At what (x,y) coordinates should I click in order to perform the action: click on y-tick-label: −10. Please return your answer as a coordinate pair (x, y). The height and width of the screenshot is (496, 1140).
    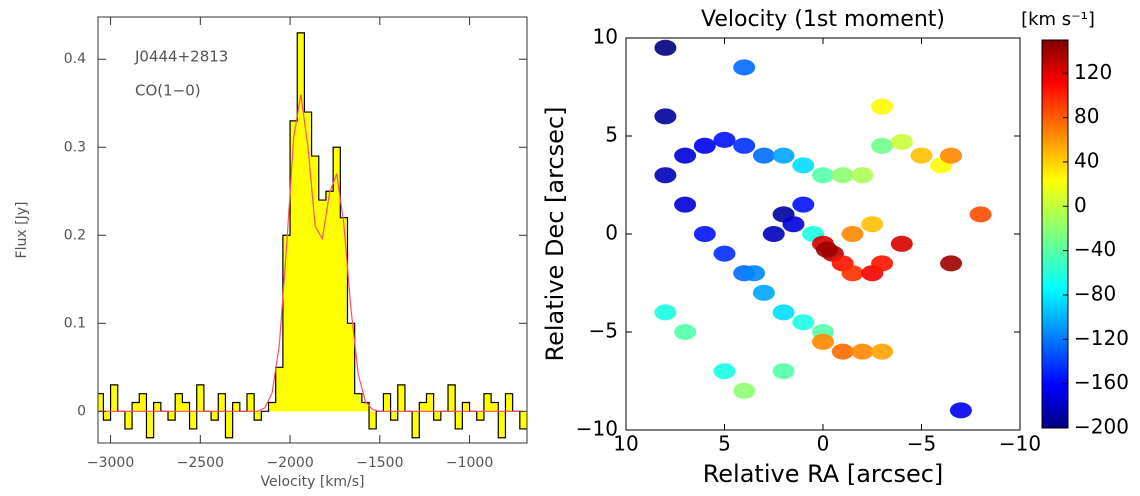
    Looking at the image, I should click on (597, 429).